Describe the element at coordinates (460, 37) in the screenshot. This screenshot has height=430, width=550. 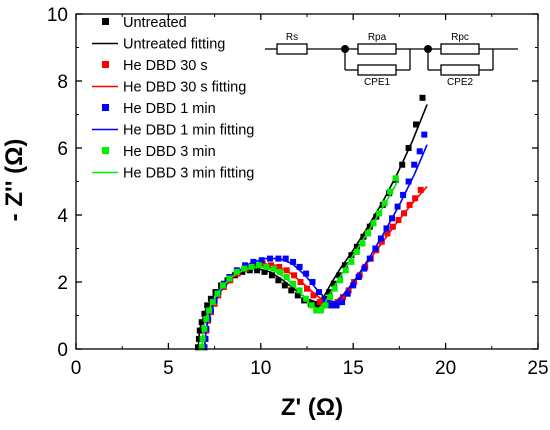
I see `rpc-label: Rpc` at that location.